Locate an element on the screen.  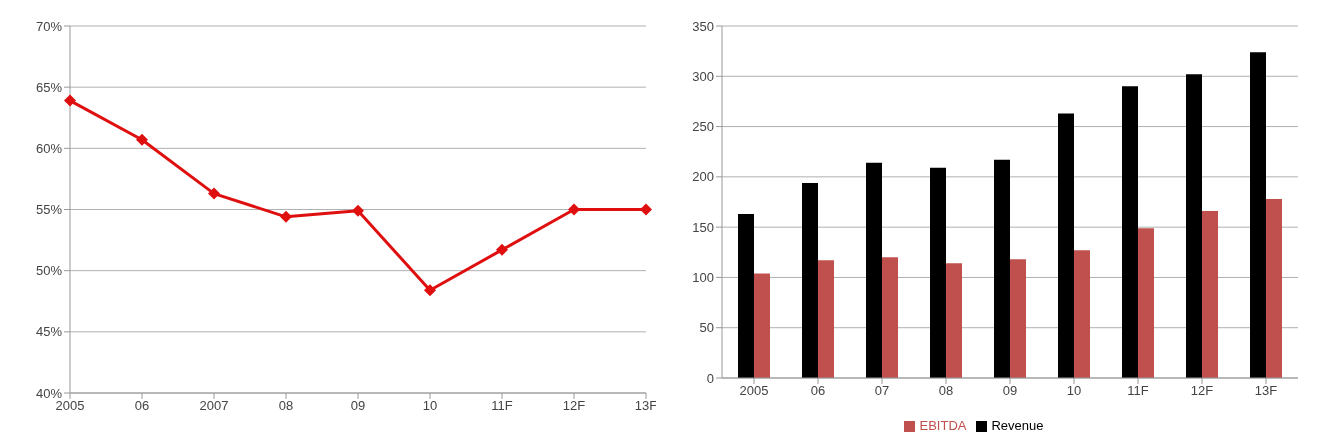
y-tick-label: 50 is located at coordinates (706, 328).